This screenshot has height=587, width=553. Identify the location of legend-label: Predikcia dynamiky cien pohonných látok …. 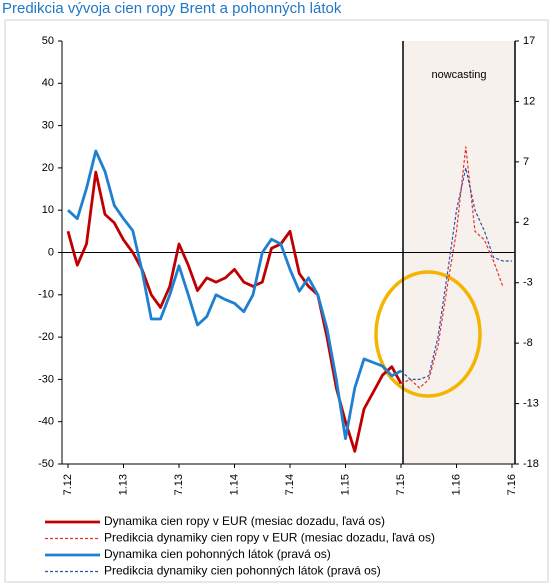
(242, 571).